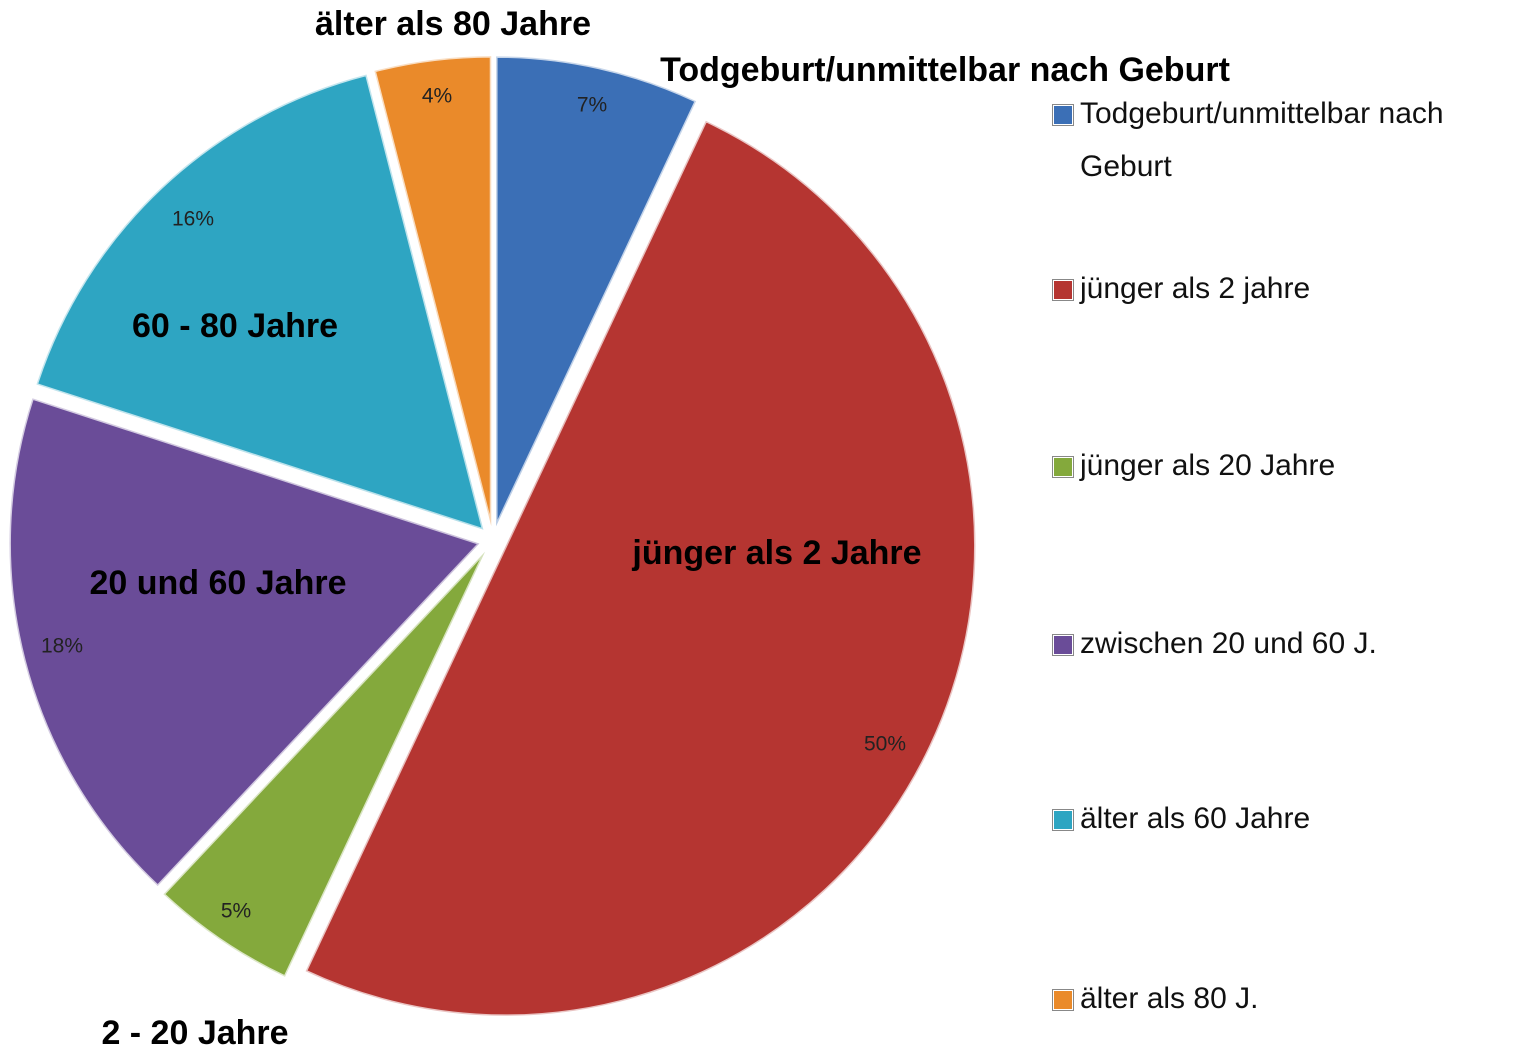 Image resolution: width=1532 pixels, height=1057 pixels. Describe the element at coordinates (1169, 998) in the screenshot. I see `legend-label: älter als 80 J.` at that location.